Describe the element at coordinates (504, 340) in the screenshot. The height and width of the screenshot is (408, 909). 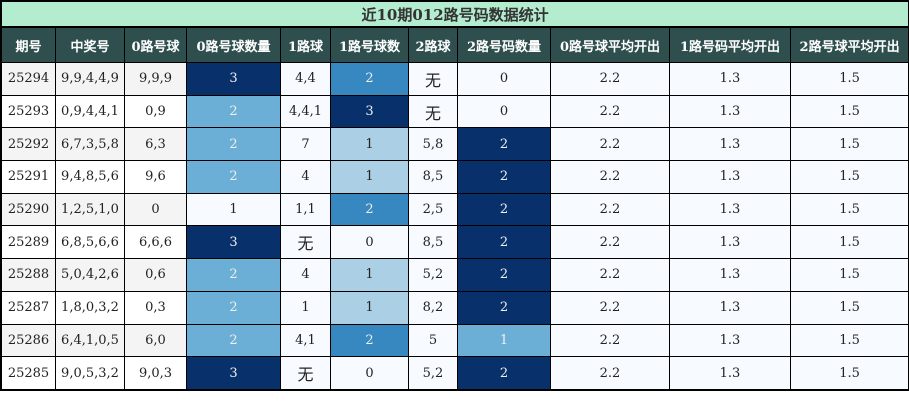
I see `cell-c2: 1` at that location.